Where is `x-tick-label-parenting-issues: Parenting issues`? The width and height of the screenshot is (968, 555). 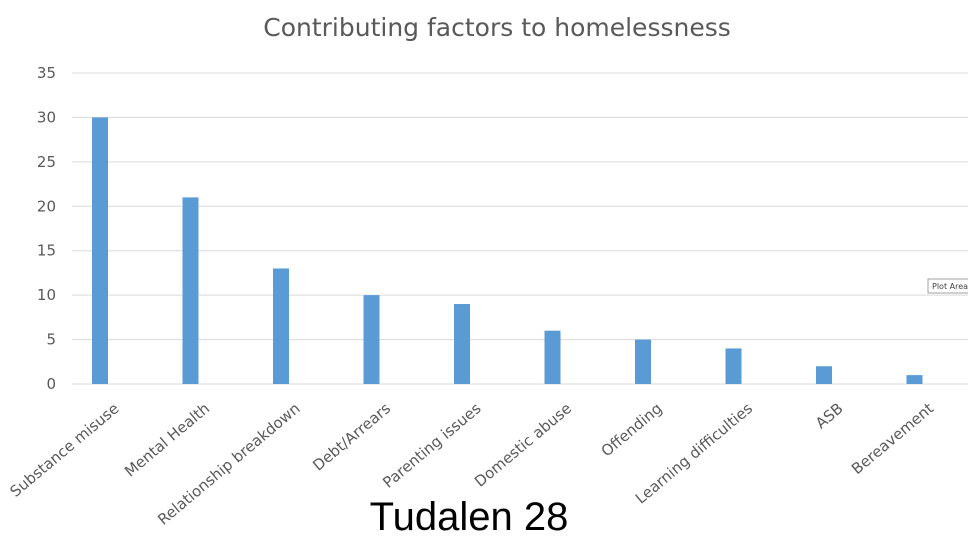
x-tick-label-parenting-issues: Parenting issues is located at coordinates (431, 445).